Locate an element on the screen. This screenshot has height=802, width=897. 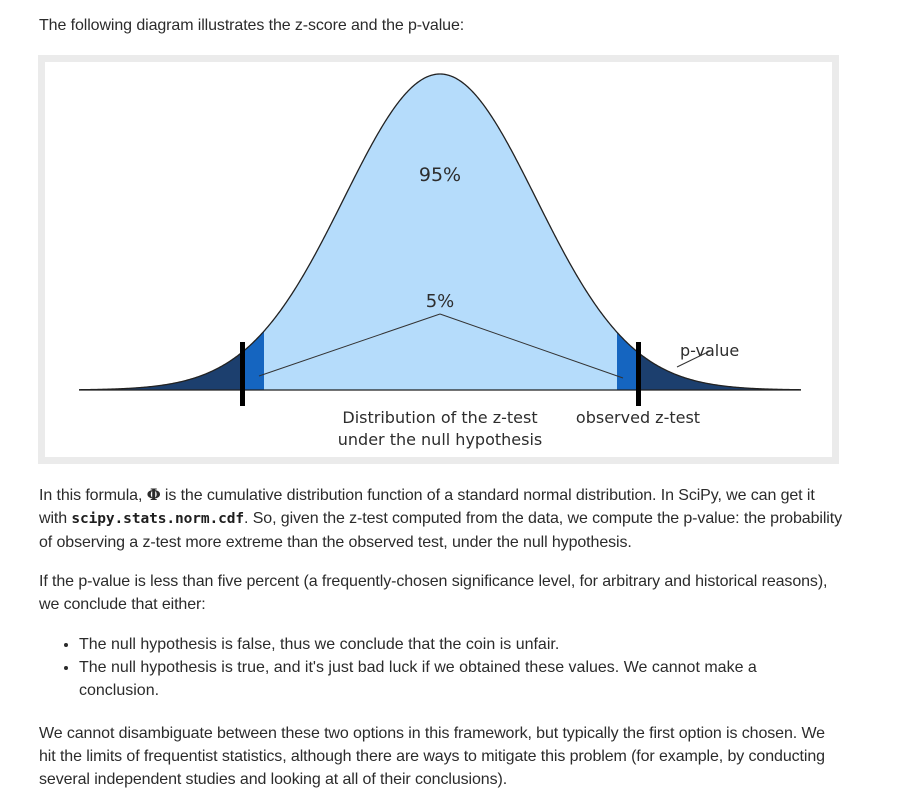
observed-z-marker is located at coordinates (638, 374).